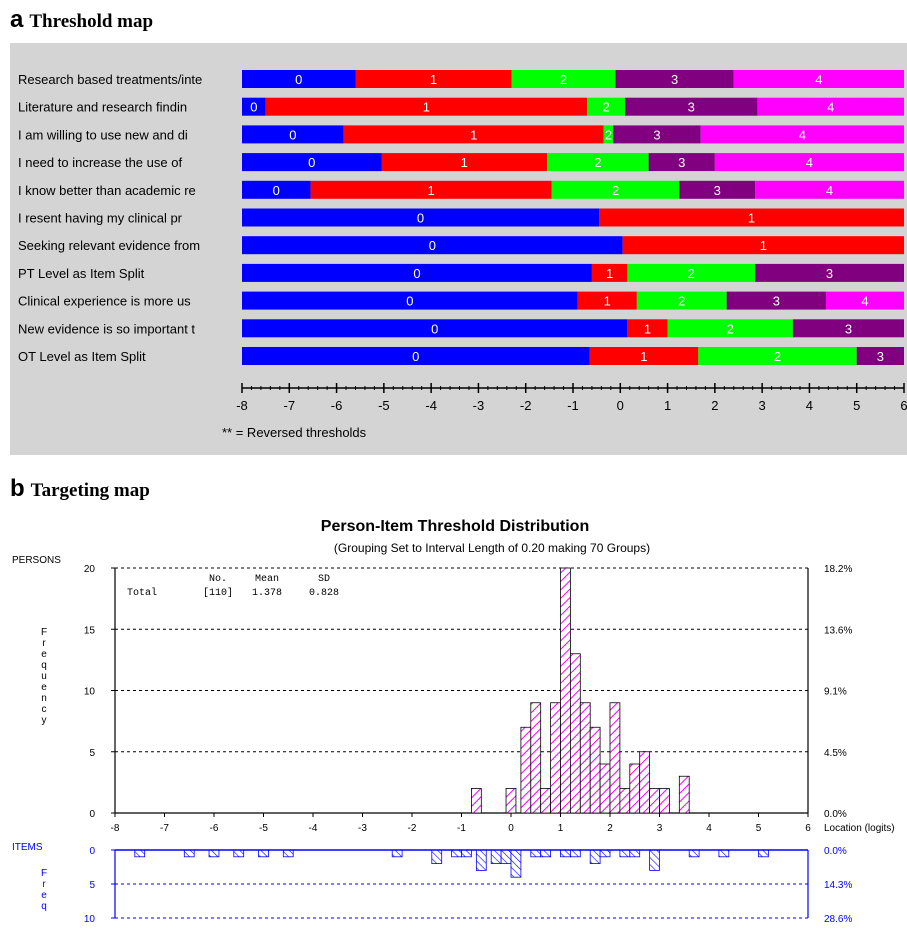 The width and height of the screenshot is (907, 929). What do you see at coordinates (808, 828) in the screenshot?
I see `x-tick-label: 6` at bounding box center [808, 828].